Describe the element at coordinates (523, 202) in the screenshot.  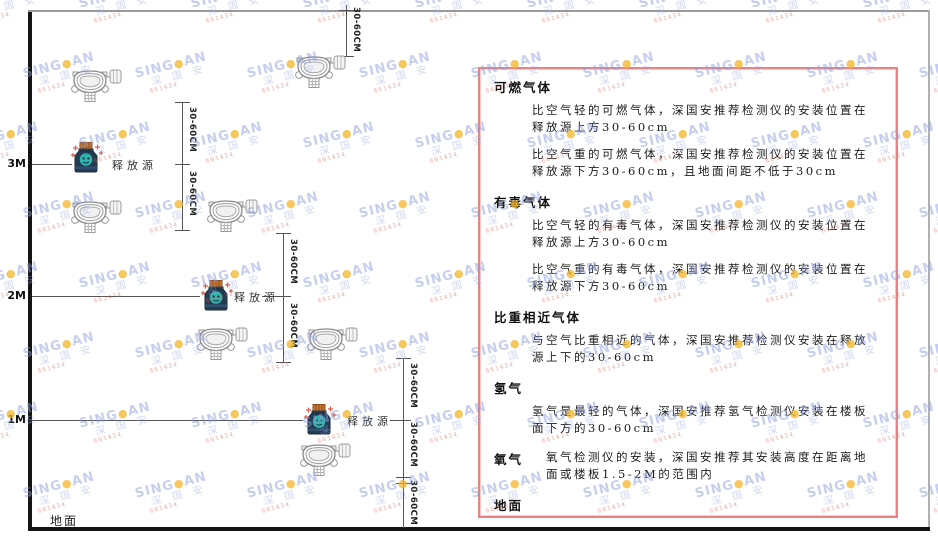
I see `section-heading-toxic: 有毒气体` at that location.